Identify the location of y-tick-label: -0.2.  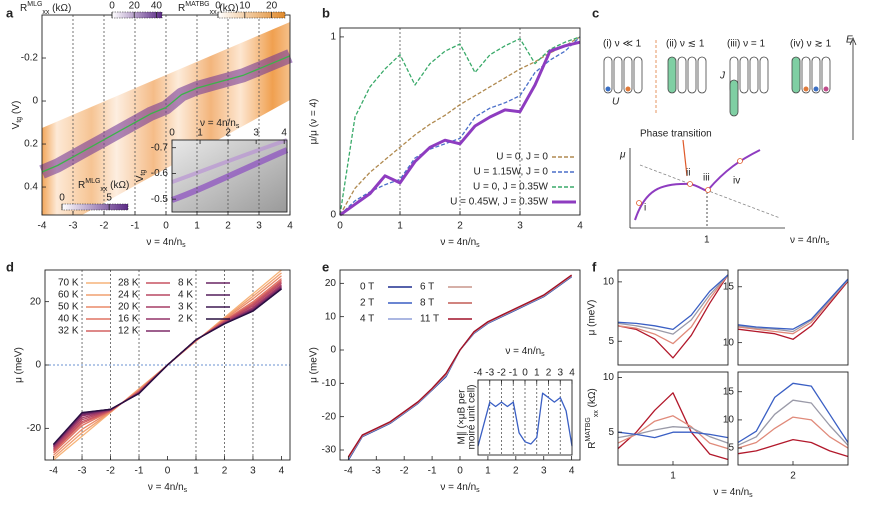
(30, 58).